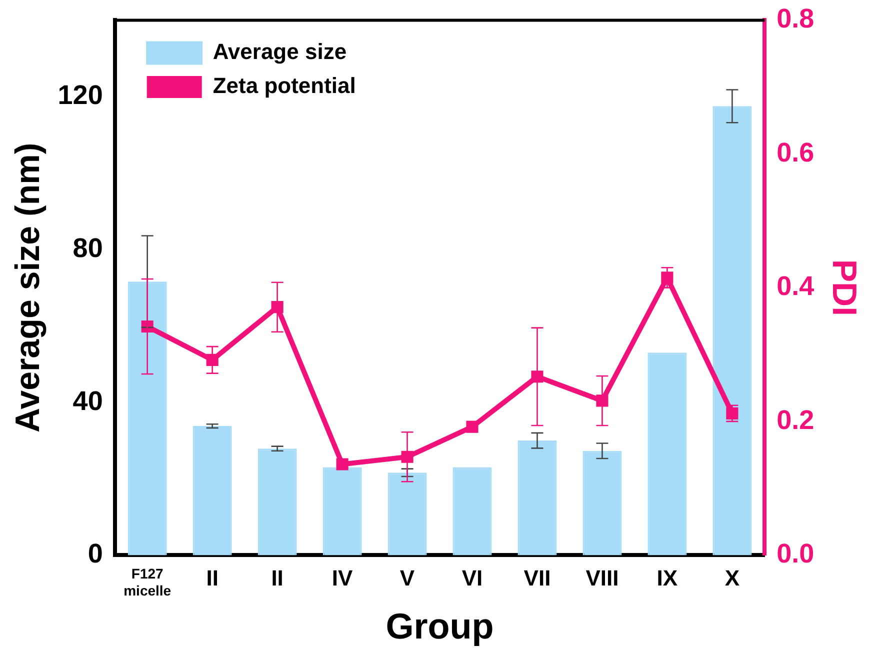  What do you see at coordinates (795, 152) in the screenshot?
I see `y2-tick-label: 0.6` at bounding box center [795, 152].